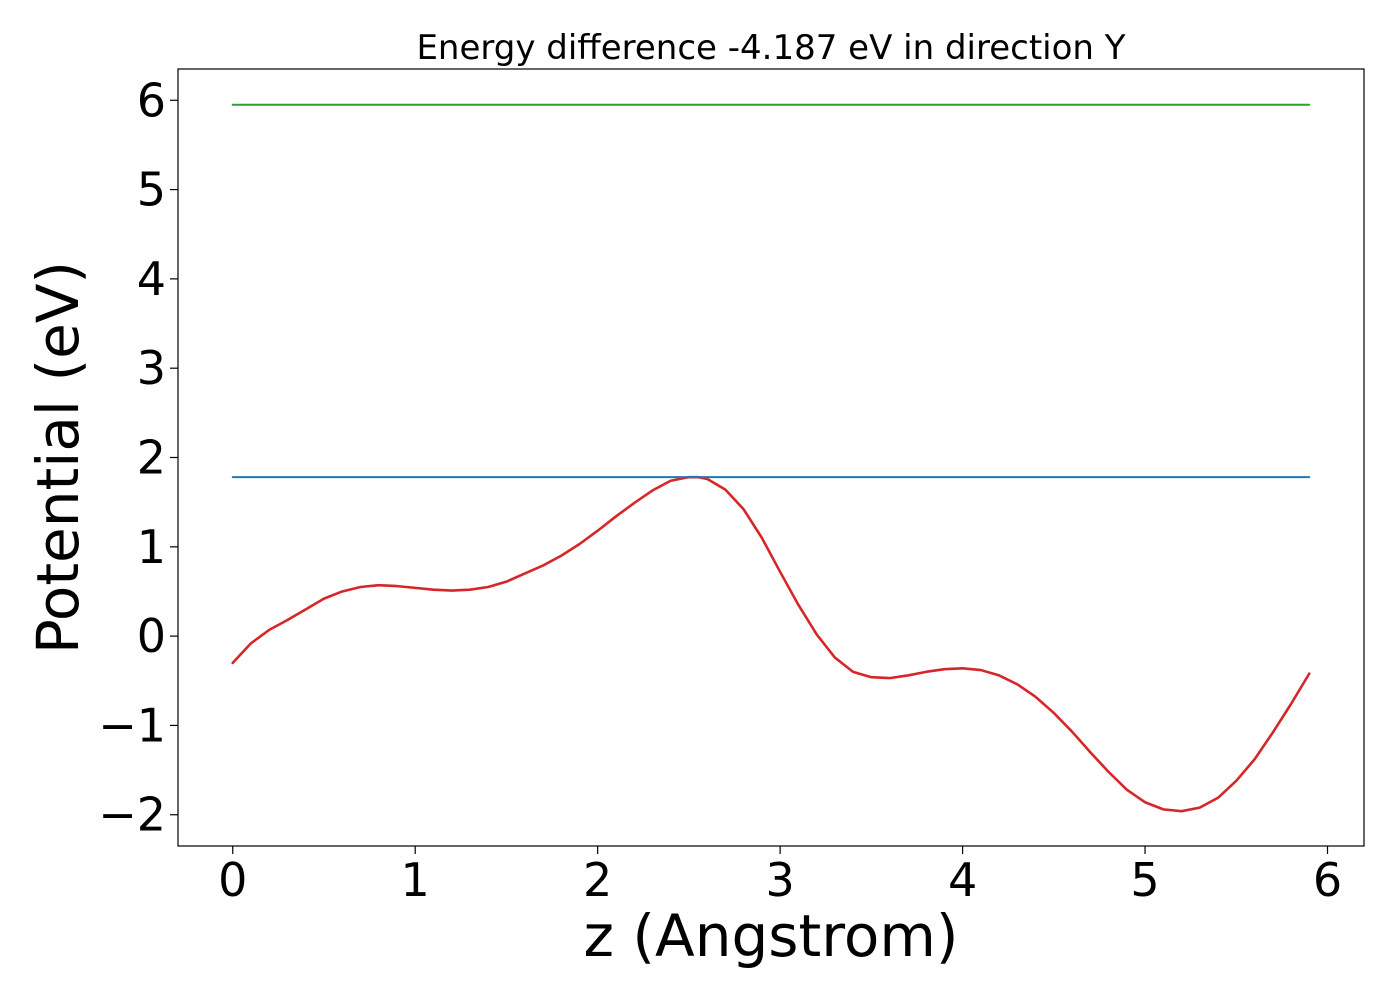 This screenshot has width=1400, height=1000. What do you see at coordinates (1327, 880) in the screenshot?
I see `x-tick-label: 6` at bounding box center [1327, 880].